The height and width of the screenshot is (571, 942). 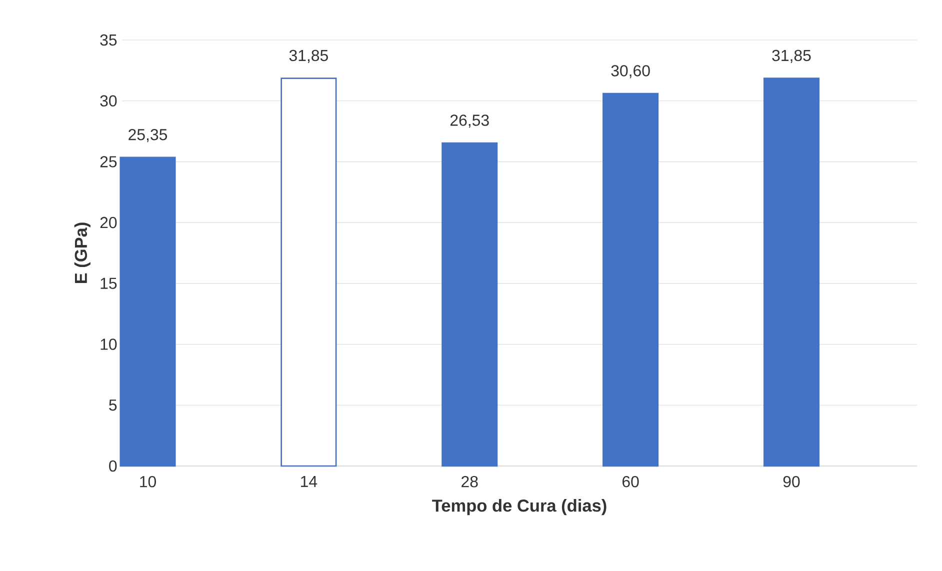 I want to click on y-tick-label: 25, so click(x=108, y=162).